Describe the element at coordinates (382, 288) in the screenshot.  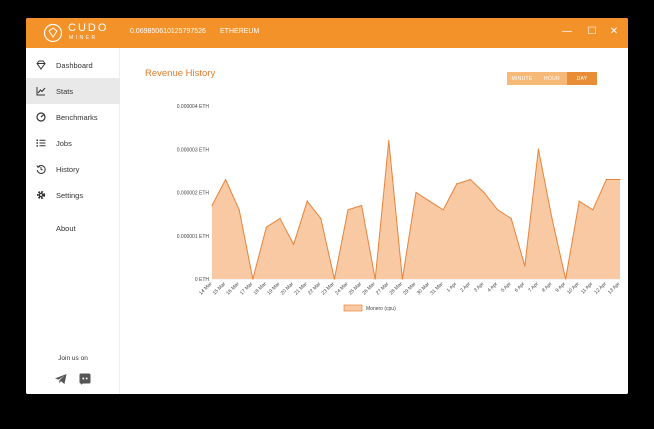
I see `x-tick-label: 27 Mar` at that location.